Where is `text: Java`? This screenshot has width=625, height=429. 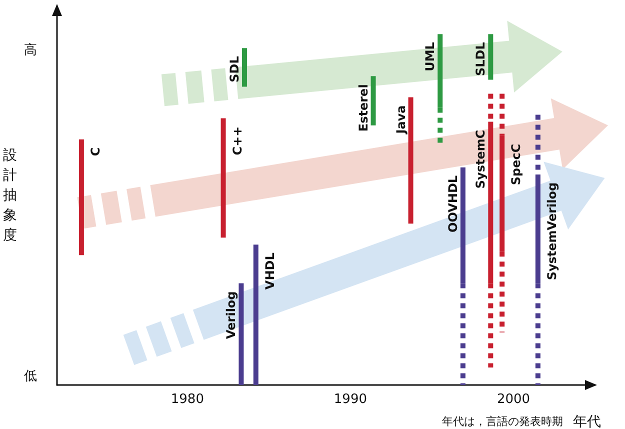 text: Java is located at coordinates (401, 120).